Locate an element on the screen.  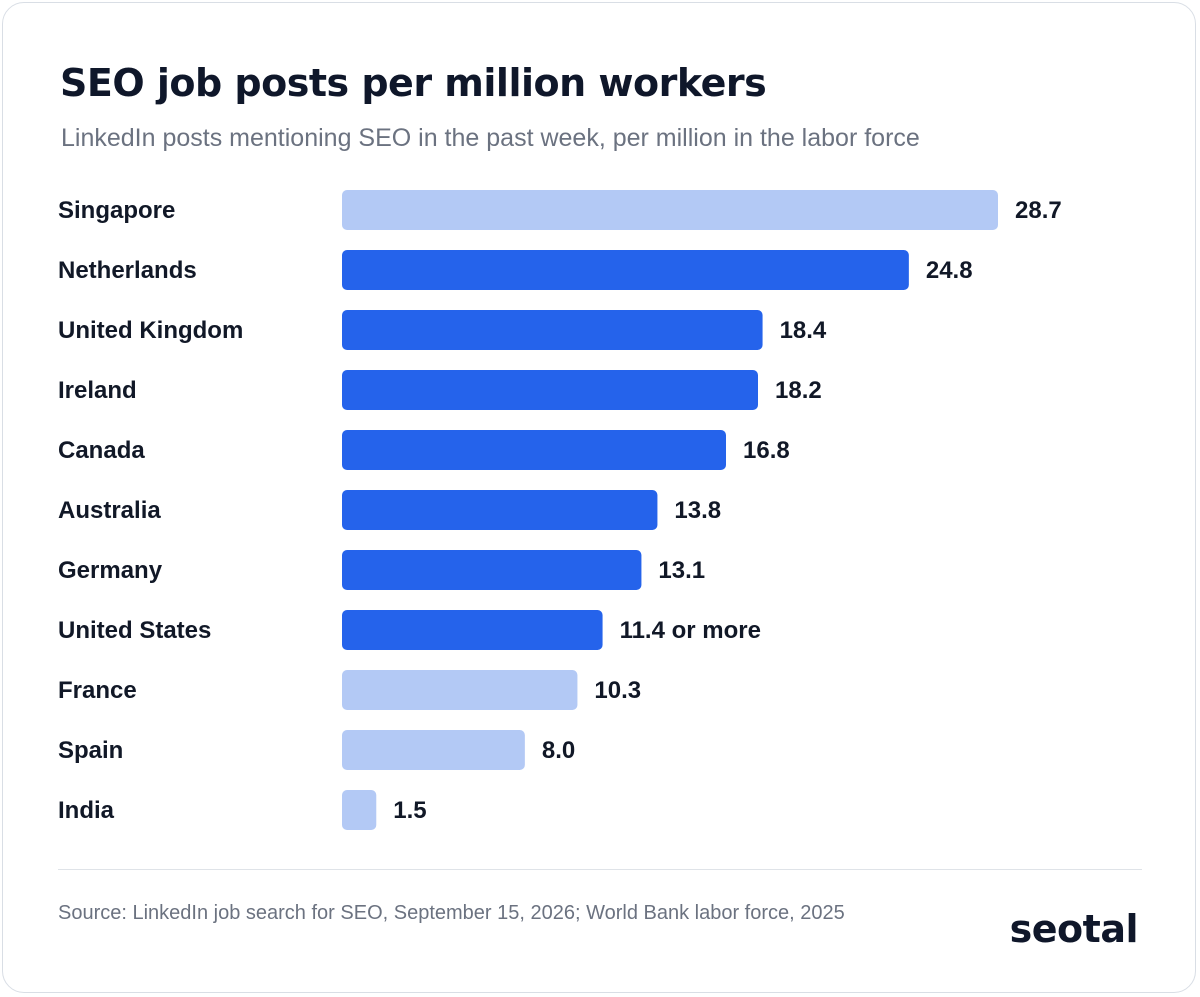
bar-united-kingdom is located at coordinates (552, 330).